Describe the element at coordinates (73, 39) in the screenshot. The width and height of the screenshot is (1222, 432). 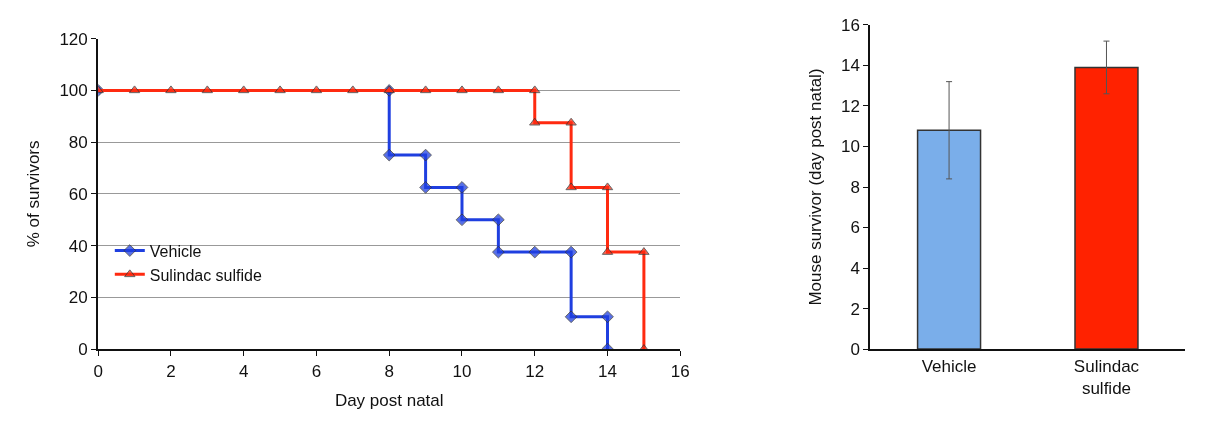
I see `y-tick-label: 120` at that location.